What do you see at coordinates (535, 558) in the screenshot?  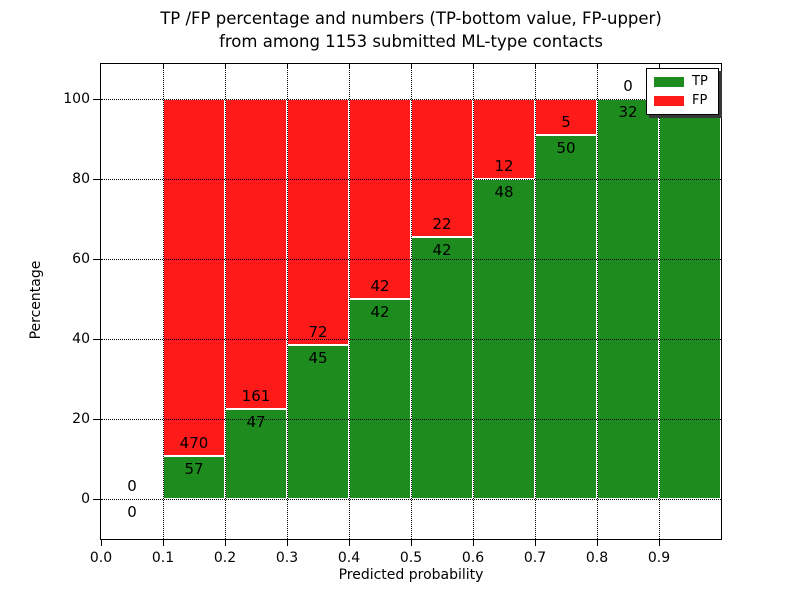 I see `x-tick-label: 0.7` at bounding box center [535, 558].